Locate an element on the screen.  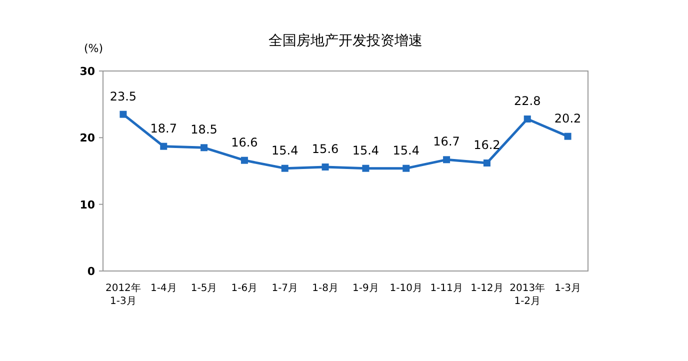
y-tick-label: 10 is located at coordinates (88, 205).